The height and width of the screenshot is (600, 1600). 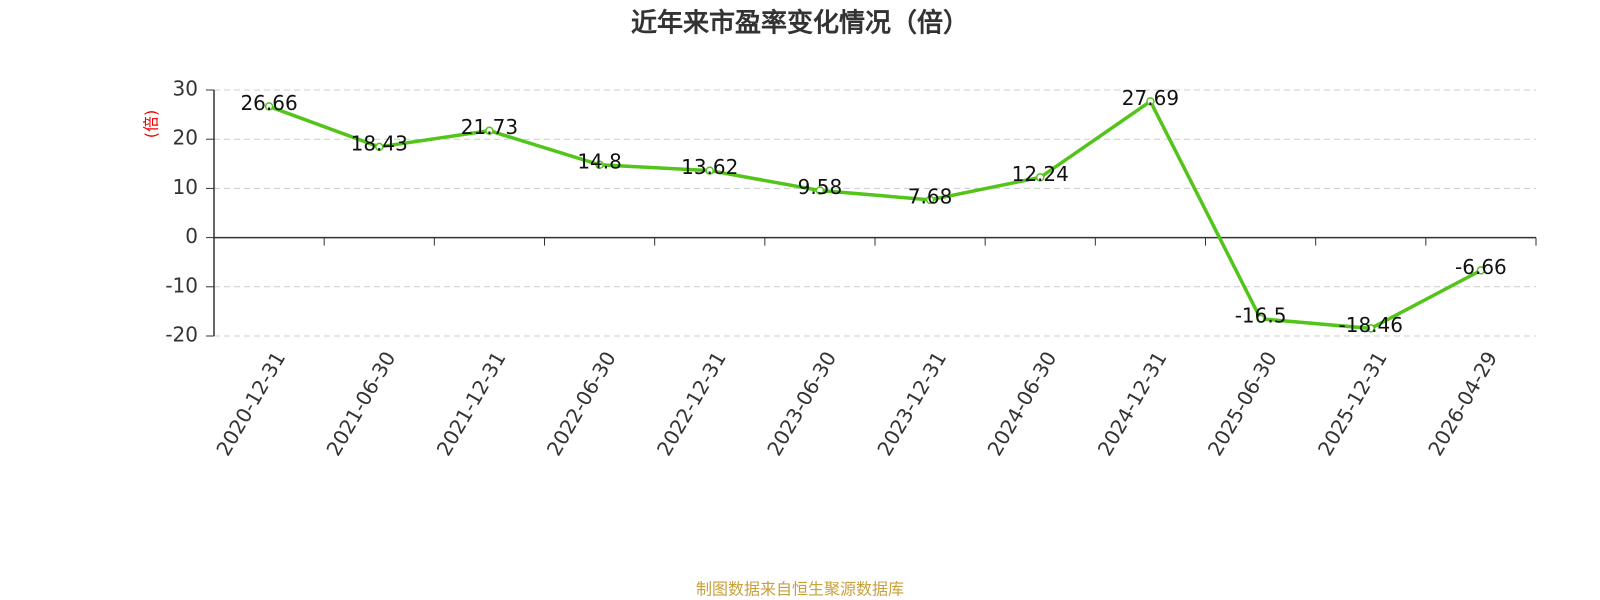 What do you see at coordinates (1352, 403) in the screenshot?
I see `x-tick-label: 2025-12-31` at bounding box center [1352, 403].